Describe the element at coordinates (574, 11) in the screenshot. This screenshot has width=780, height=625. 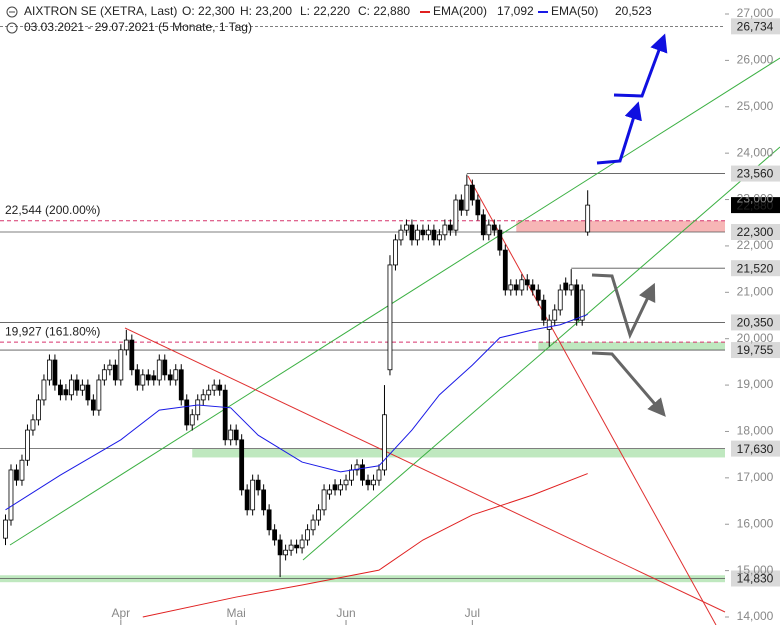
I see `legend-label: EMA(50)` at that location.